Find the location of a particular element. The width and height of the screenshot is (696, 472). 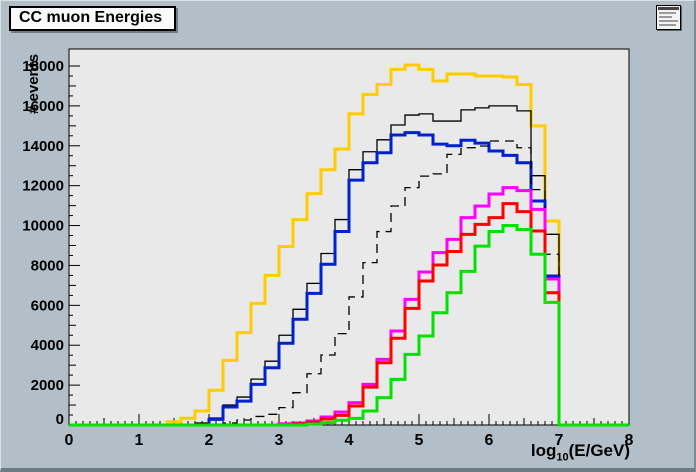

svg-text: 6 is located at coordinates (489, 440).